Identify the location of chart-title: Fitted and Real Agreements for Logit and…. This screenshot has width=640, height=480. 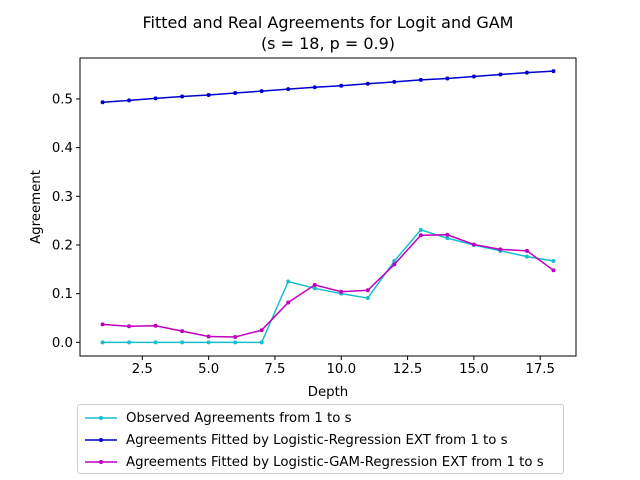
(328, 22).